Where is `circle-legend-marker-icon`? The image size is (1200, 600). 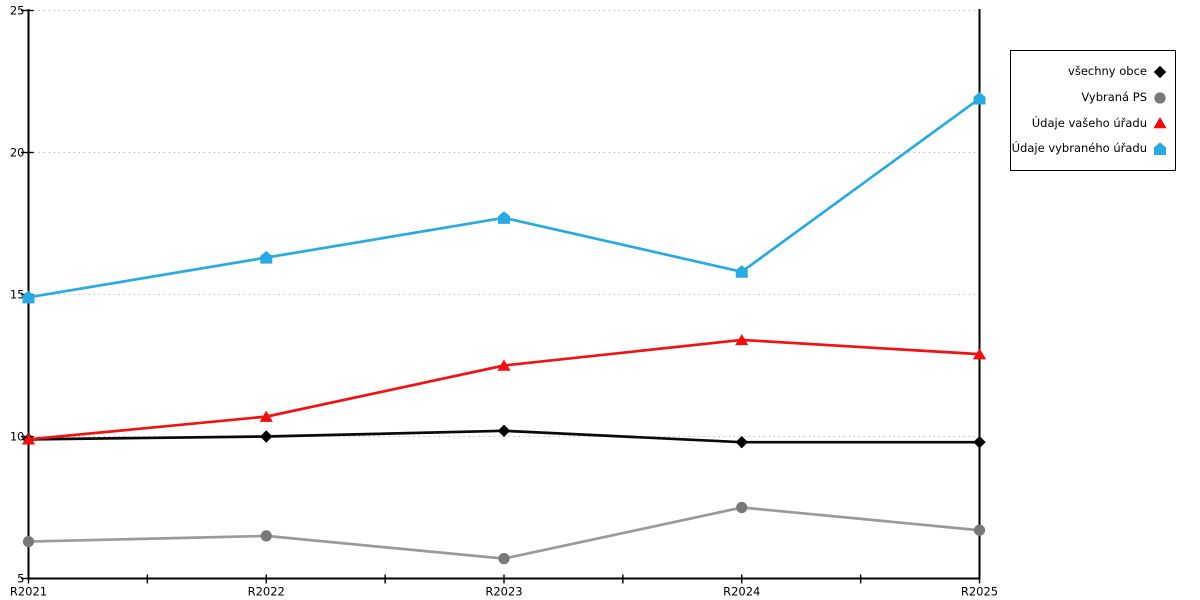 circle-legend-marker-icon is located at coordinates (1160, 97).